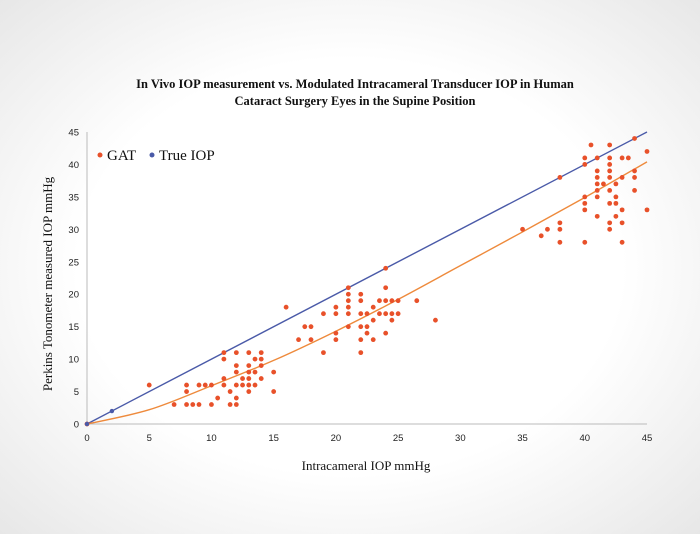 The width and height of the screenshot is (700, 534). What do you see at coordinates (73, 327) in the screenshot?
I see `y-tick-label: 15` at bounding box center [73, 327].